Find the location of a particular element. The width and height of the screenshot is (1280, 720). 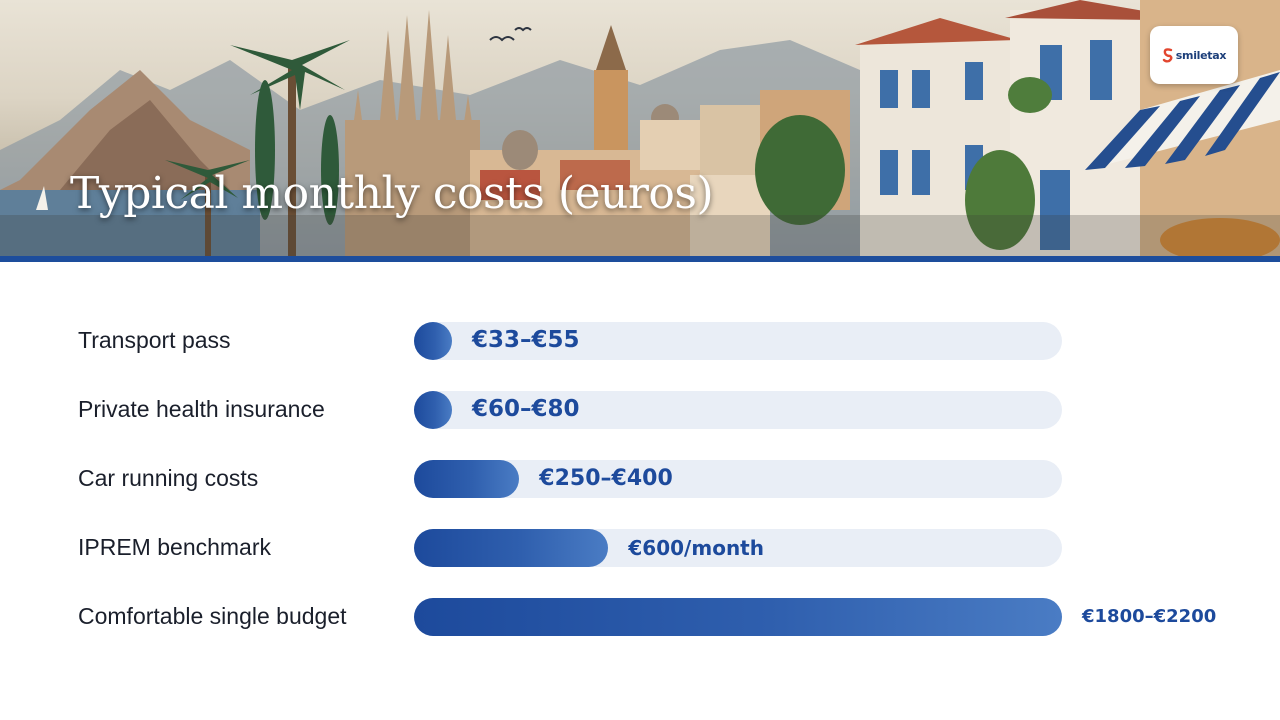

page-title: Typical monthly costs (euros) is located at coordinates (392, 193).